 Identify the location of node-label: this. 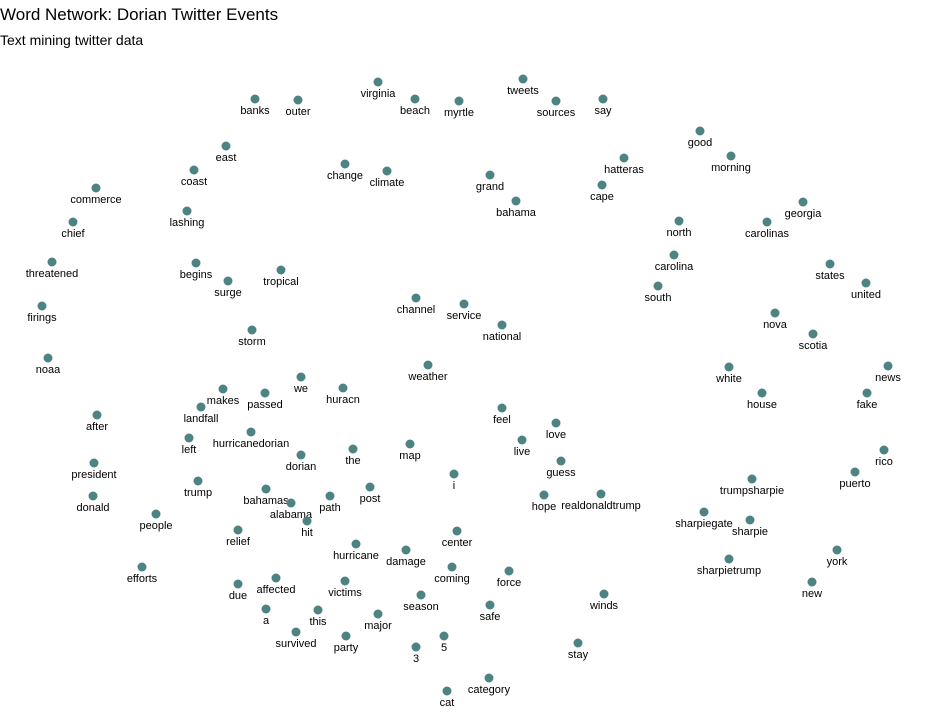
(318, 622).